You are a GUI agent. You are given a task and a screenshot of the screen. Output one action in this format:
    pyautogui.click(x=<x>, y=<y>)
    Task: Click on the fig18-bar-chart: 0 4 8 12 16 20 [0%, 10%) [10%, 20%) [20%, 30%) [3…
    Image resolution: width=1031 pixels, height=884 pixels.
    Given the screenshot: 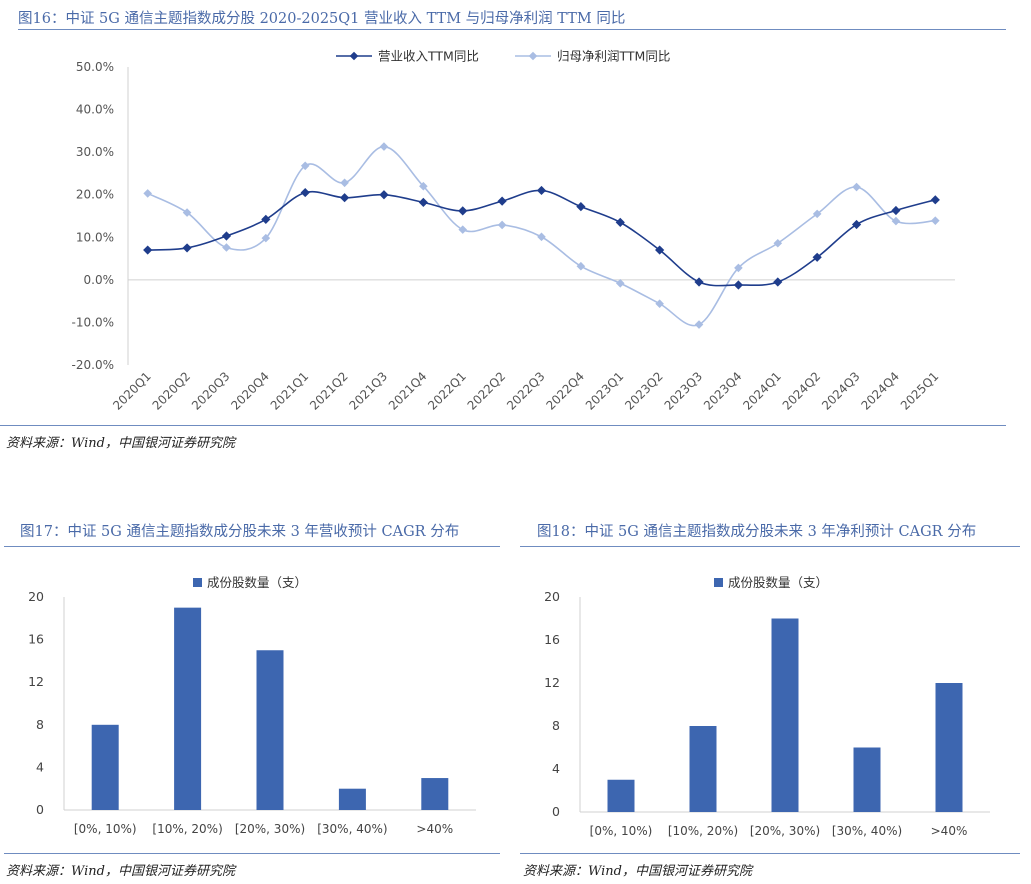 What is the action you would take?
    pyautogui.click(x=767, y=706)
    